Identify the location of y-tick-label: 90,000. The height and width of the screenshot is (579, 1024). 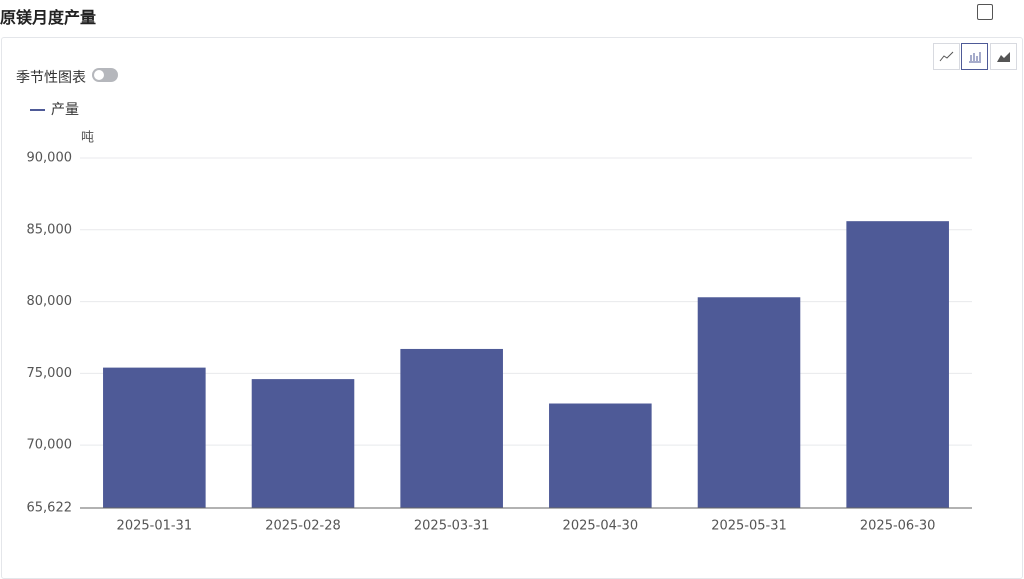
(50, 158).